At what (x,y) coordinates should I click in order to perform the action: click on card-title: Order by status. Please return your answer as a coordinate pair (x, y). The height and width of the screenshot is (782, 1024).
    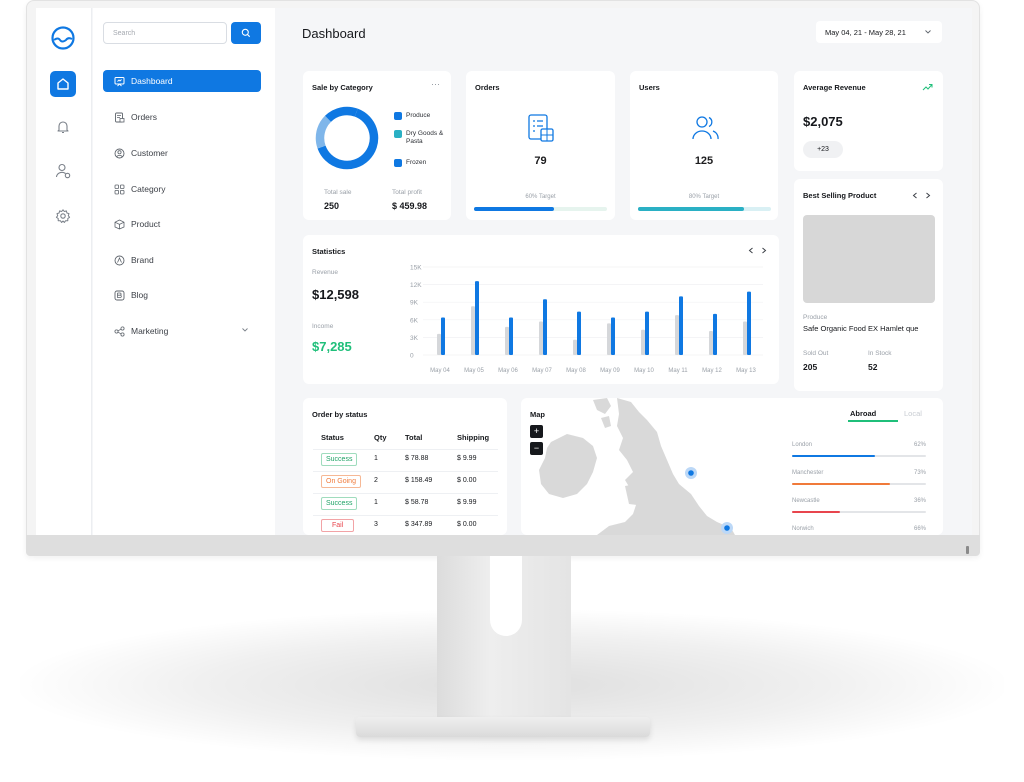
    Looking at the image, I should click on (340, 414).